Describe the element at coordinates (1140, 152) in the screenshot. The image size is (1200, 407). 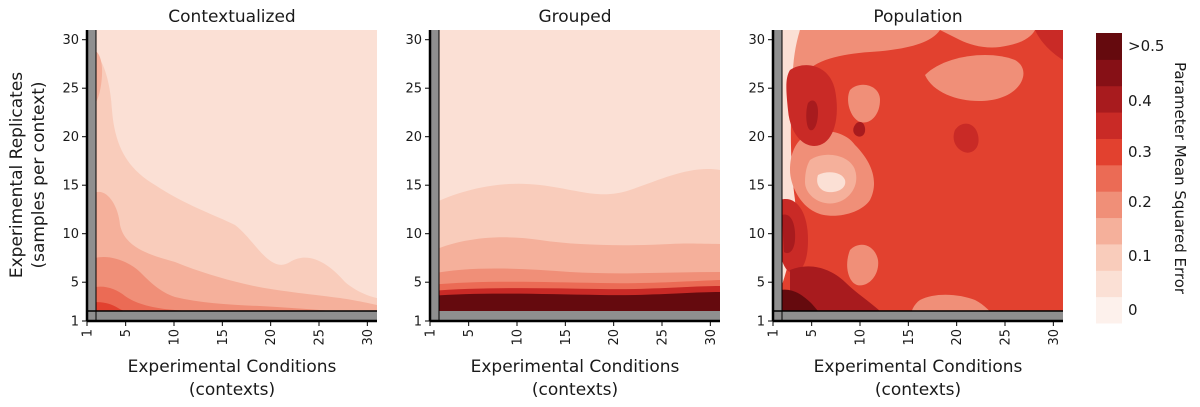
I see `colorbar-tick-label: 0.3` at that location.